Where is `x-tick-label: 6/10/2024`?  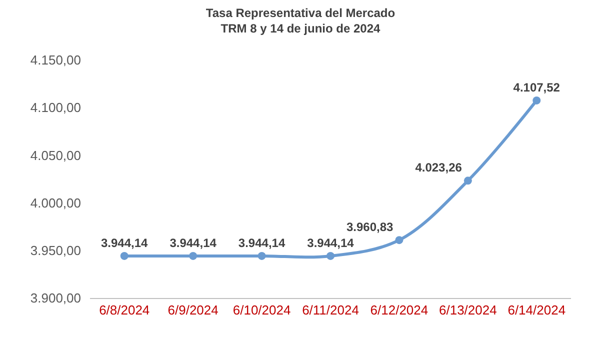 x-tick-label: 6/10/2024 is located at coordinates (261, 310).